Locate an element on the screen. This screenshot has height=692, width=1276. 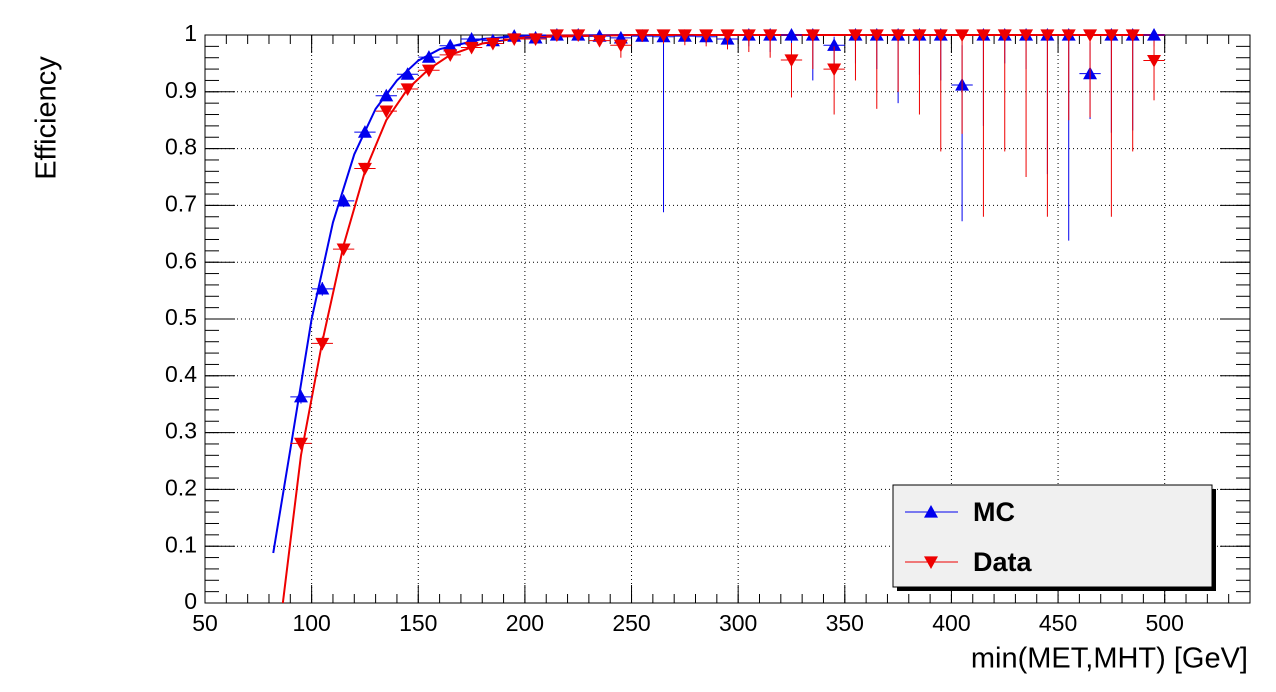
y-tick-label: 0.8 is located at coordinates (181, 147).